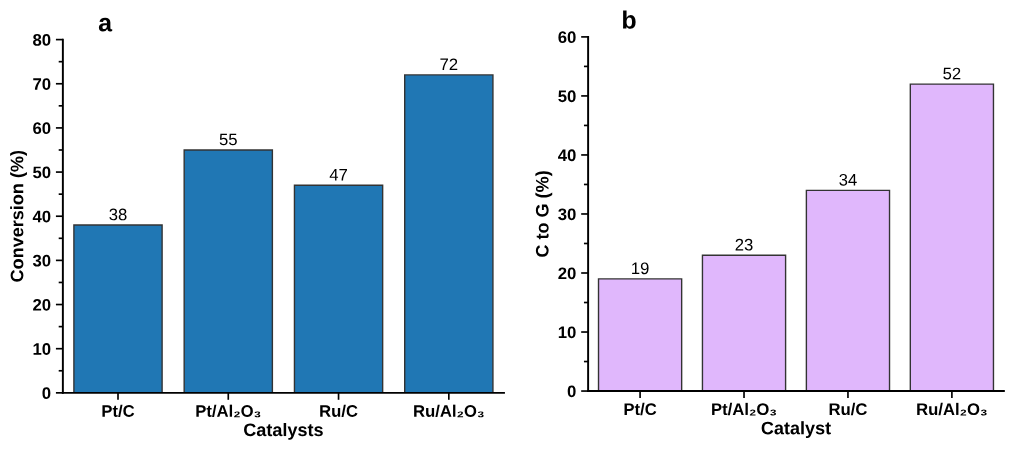 This screenshot has width=1014, height=450. Describe the element at coordinates (338, 175) in the screenshot. I see `data-label: 47` at that location.